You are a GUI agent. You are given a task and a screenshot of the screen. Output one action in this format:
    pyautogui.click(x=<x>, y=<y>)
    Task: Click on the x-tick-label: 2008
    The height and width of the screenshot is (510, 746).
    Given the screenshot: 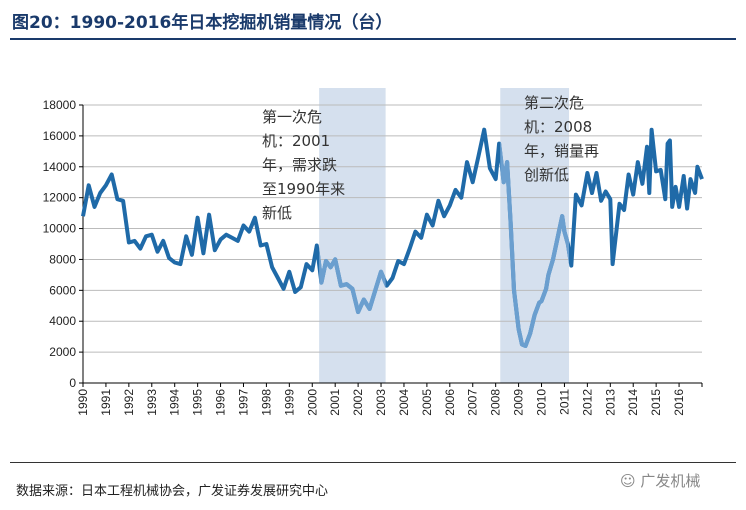 What is the action you would take?
    pyautogui.click(x=496, y=402)
    